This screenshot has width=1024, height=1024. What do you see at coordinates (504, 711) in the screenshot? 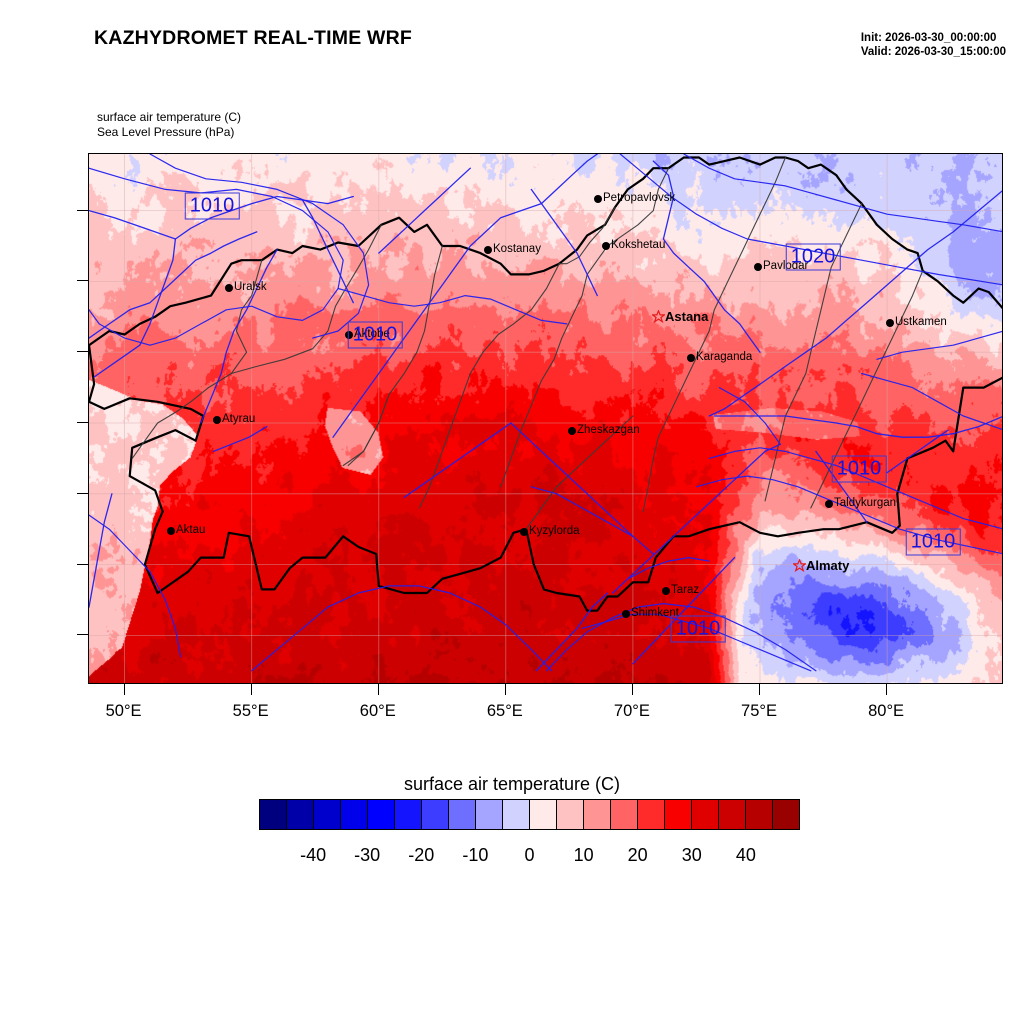
I see `lon-tick-label: 65°E` at bounding box center [504, 711].